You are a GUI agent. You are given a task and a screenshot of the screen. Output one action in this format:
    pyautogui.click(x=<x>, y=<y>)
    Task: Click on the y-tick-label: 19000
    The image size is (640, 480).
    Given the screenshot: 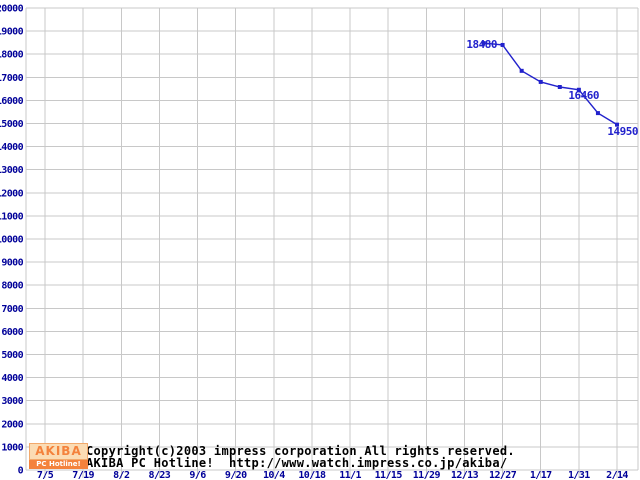 What is the action you would take?
    pyautogui.click(x=12, y=32)
    